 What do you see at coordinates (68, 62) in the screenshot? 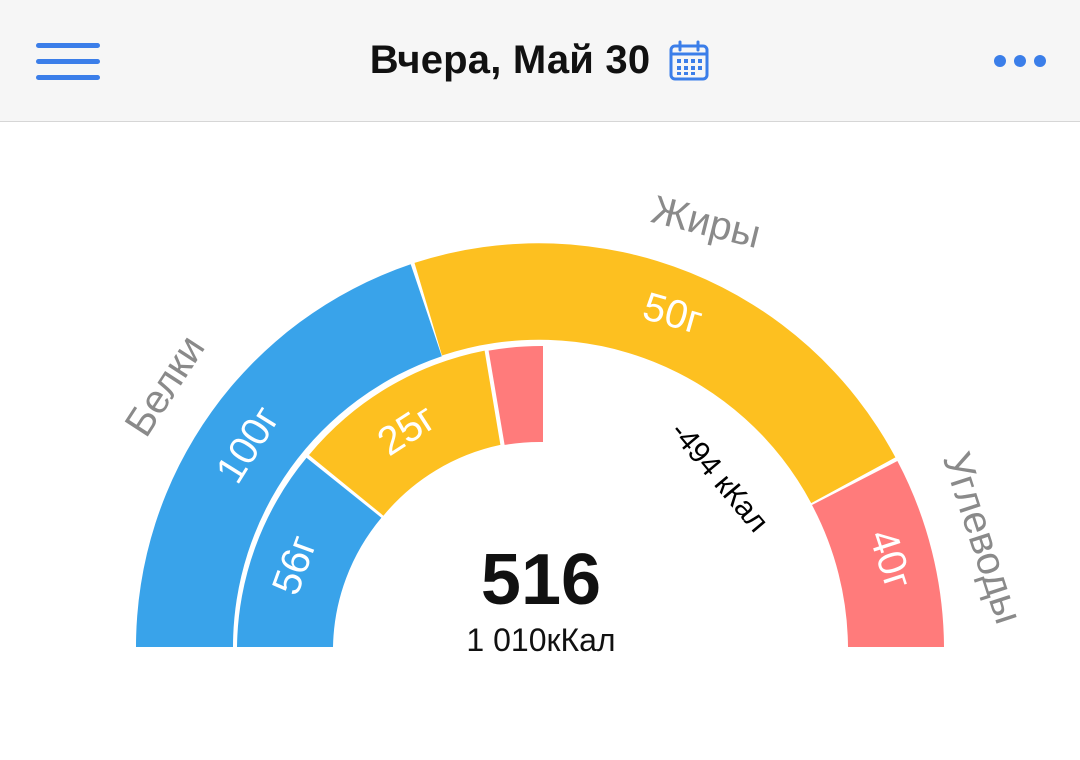
I see `hamburger-menu-icon` at bounding box center [68, 62].